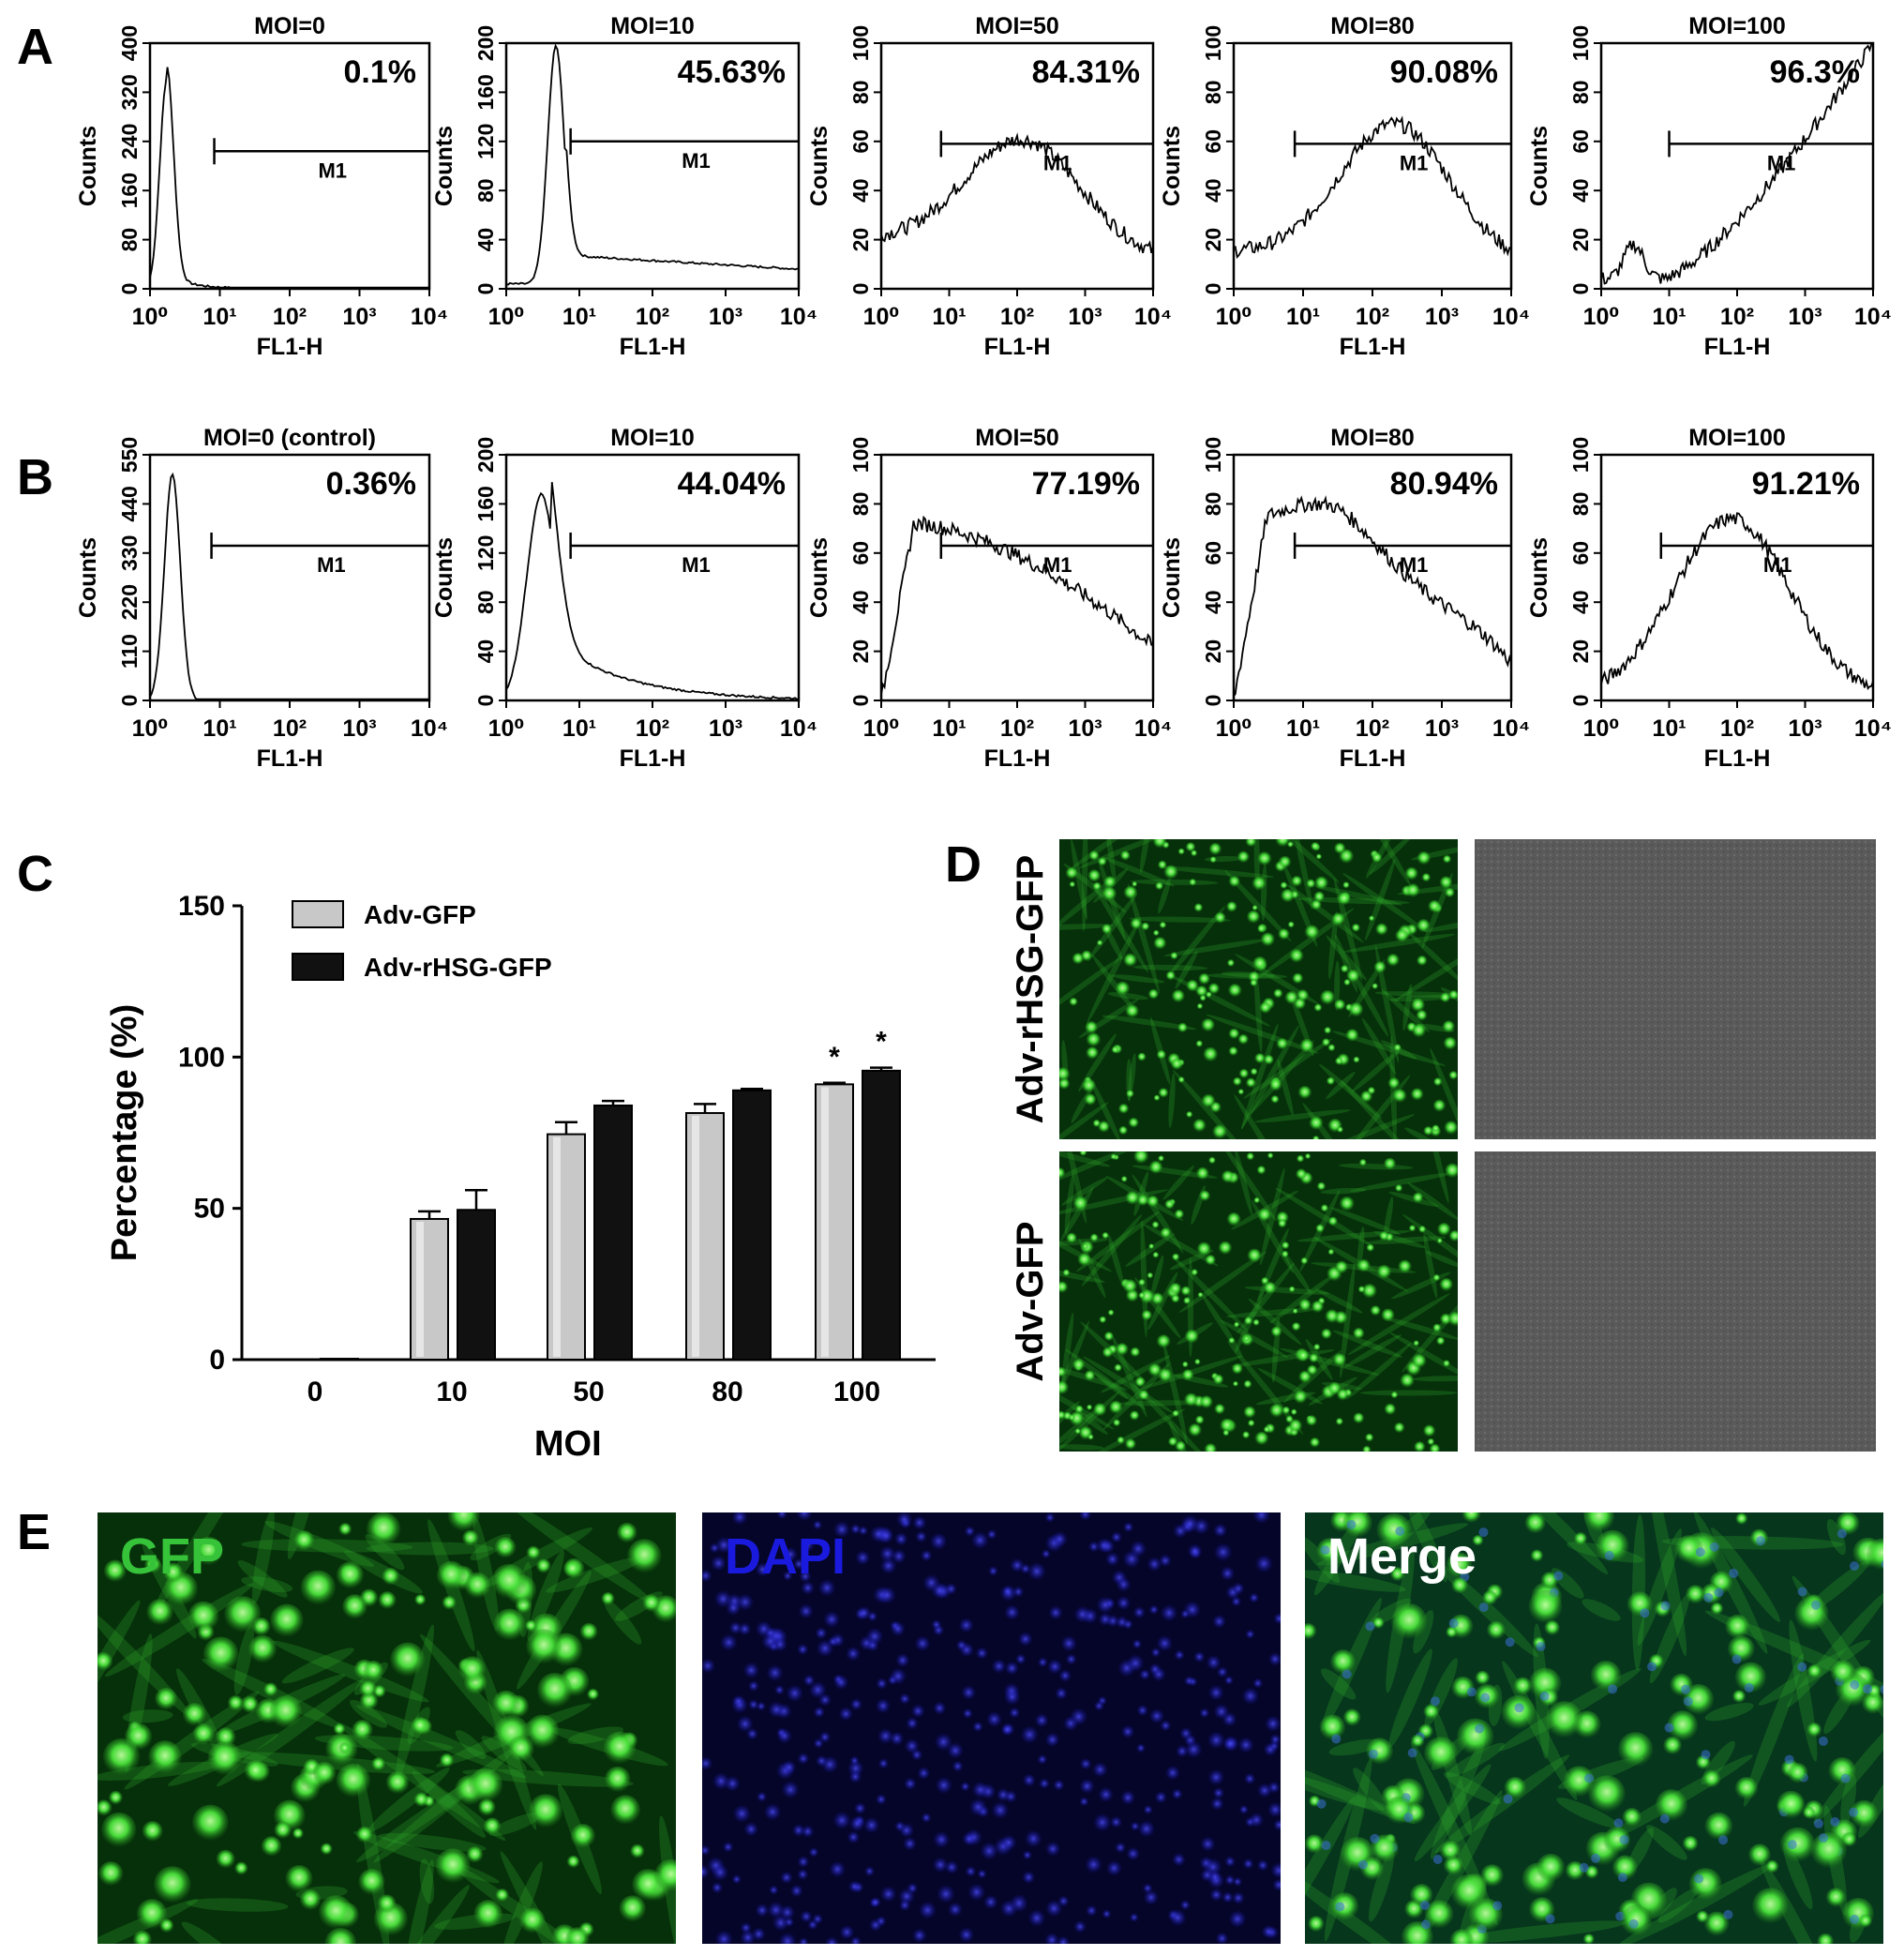 The width and height of the screenshot is (1904, 1956). Describe the element at coordinates (1213, 141) in the screenshot. I see `y-tick-label: 60` at that location.